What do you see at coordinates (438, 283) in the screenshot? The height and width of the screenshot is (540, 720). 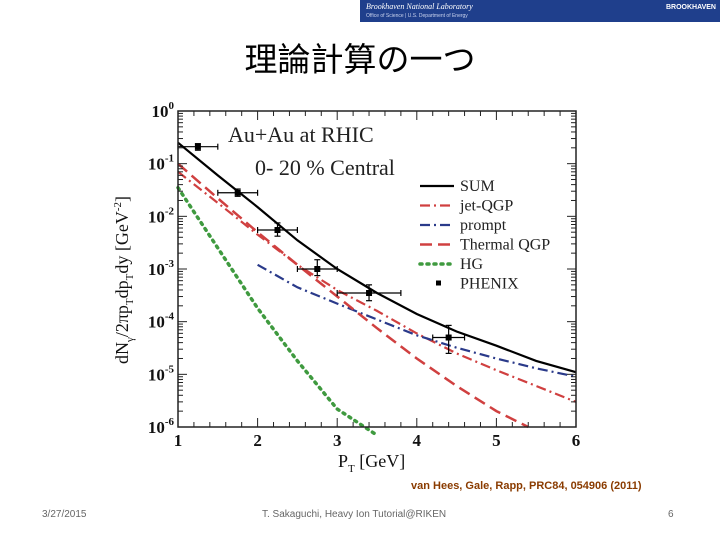 I see `legend-swatch-phenix` at bounding box center [438, 283].